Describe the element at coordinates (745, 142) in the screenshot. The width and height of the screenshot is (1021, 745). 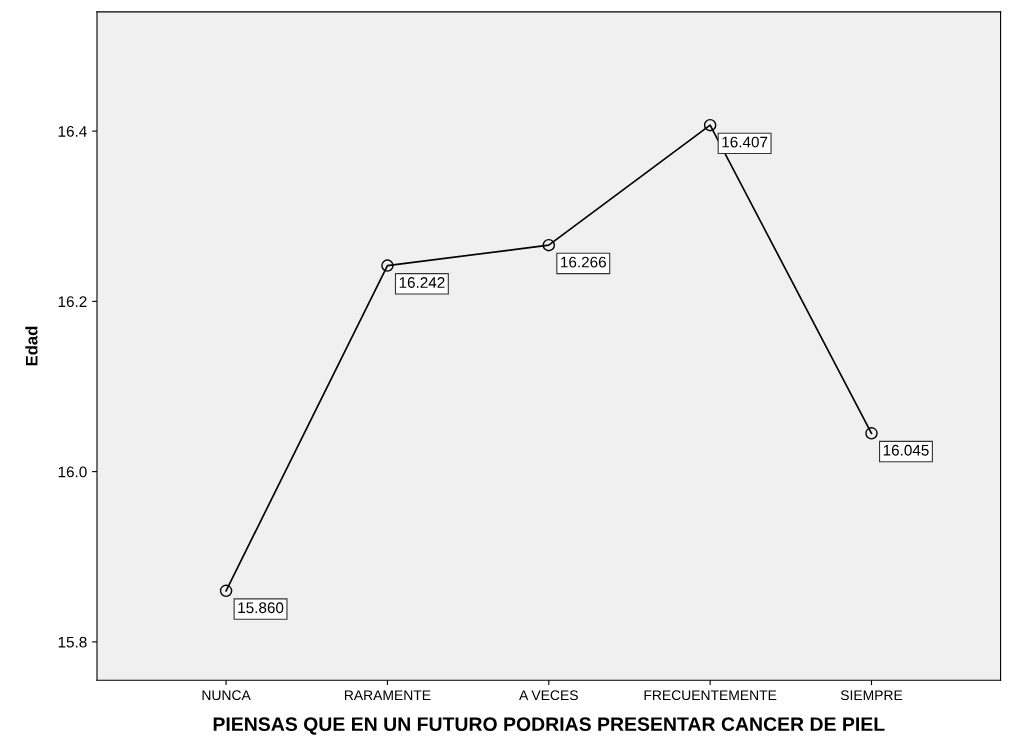
I see `text: 16.407` at that location.